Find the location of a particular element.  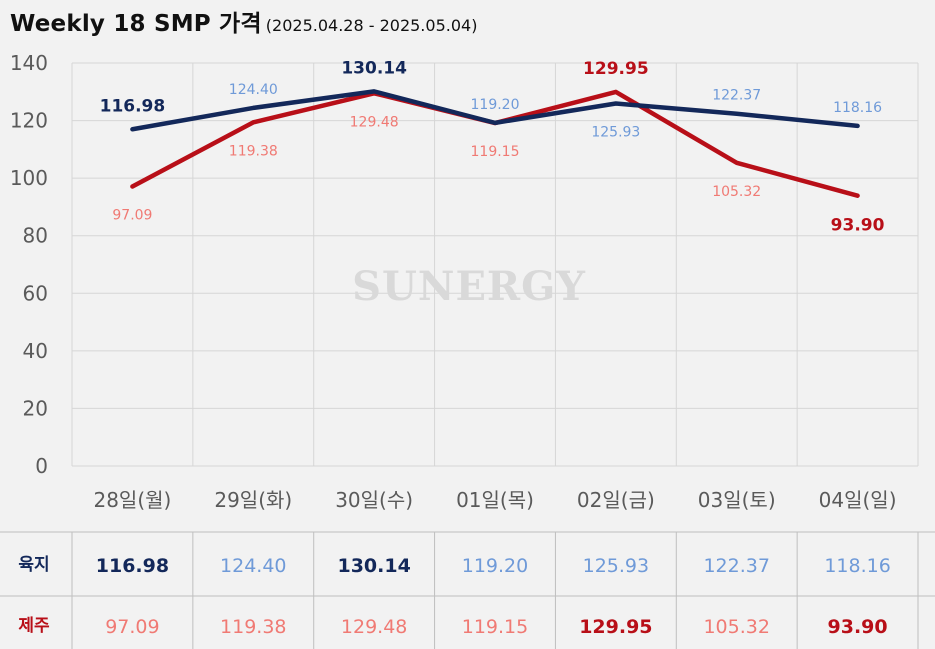

table-cell: 125.93 is located at coordinates (616, 566).